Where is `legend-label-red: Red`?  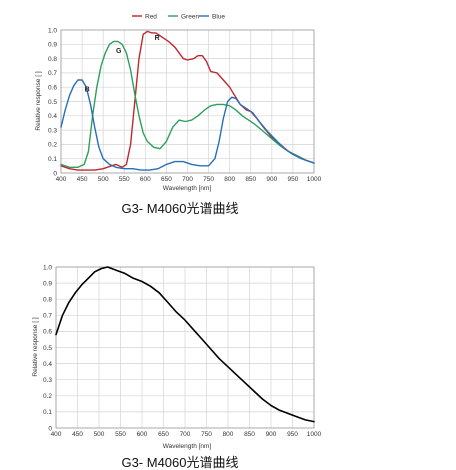
legend-label-red: Red is located at coordinates (151, 16).